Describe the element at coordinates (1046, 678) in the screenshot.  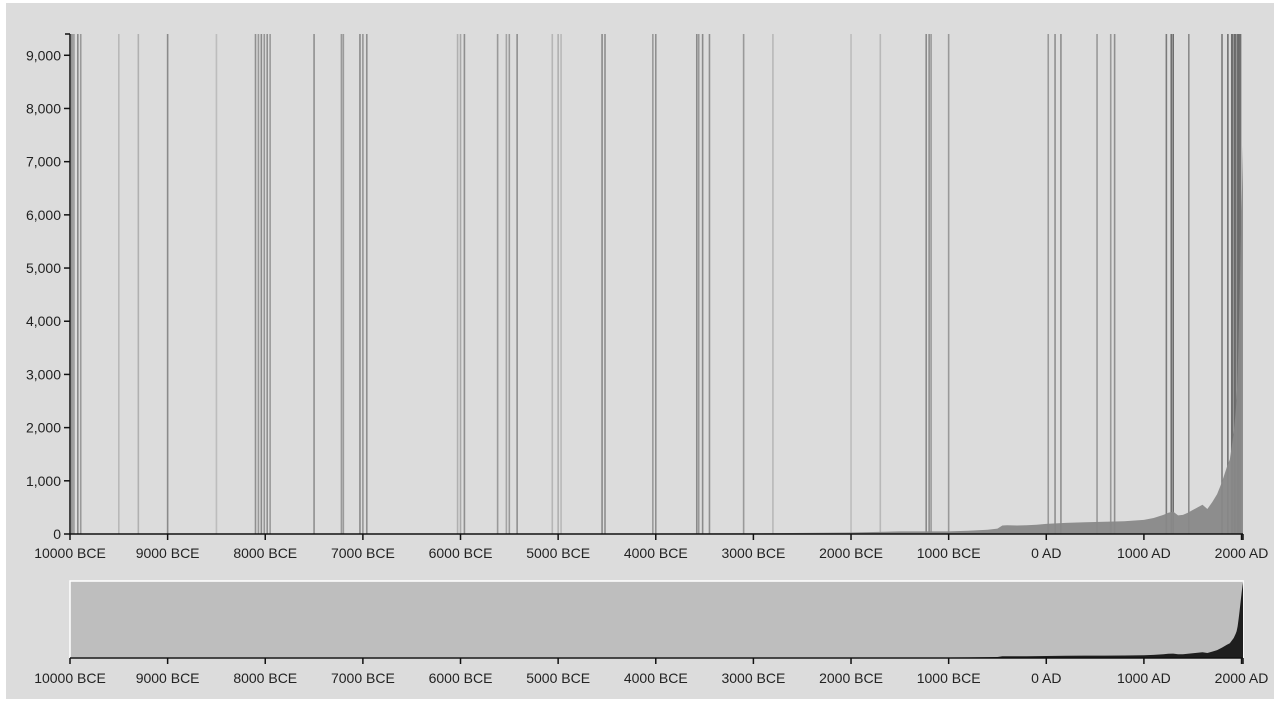
I see `context-x-tick-label: 0 AD` at that location.